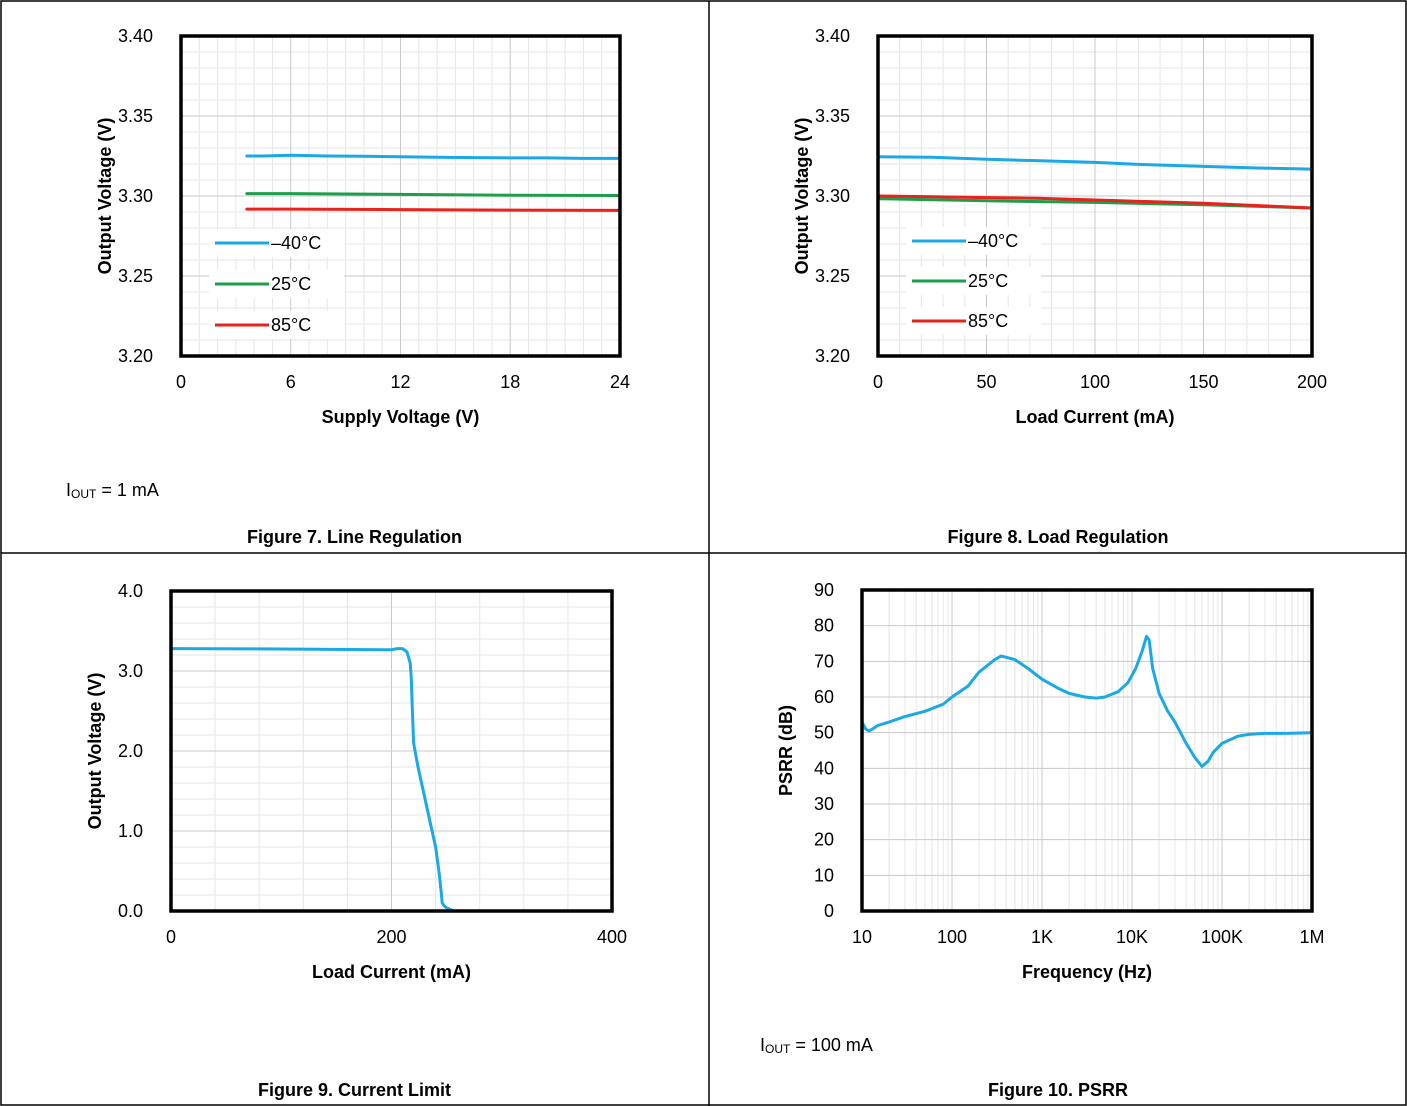  Describe the element at coordinates (1311, 937) in the screenshot. I see `x-tick-label: 1M` at that location.